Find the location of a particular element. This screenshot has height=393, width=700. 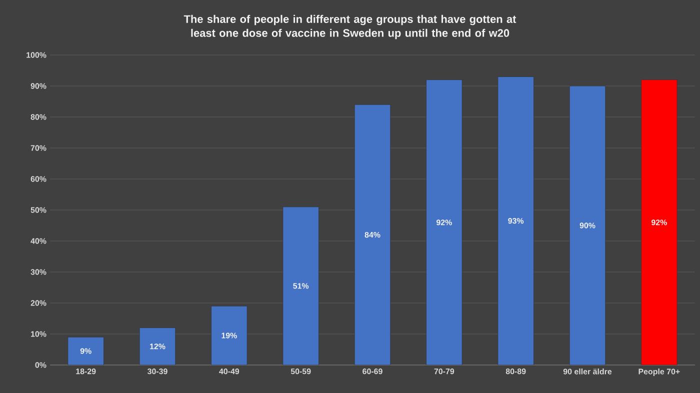

chart-title: The share of people in different age groups that have gotten at least one dose of vaccine in Sweden up until the end of w20 is located at coordinates (350, 27).